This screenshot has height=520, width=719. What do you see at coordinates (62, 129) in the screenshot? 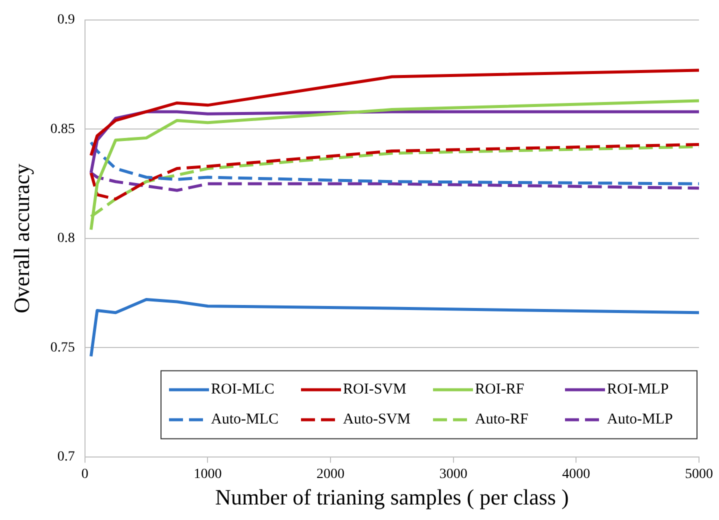
I see `y-tick-label: 0.85` at bounding box center [62, 129].